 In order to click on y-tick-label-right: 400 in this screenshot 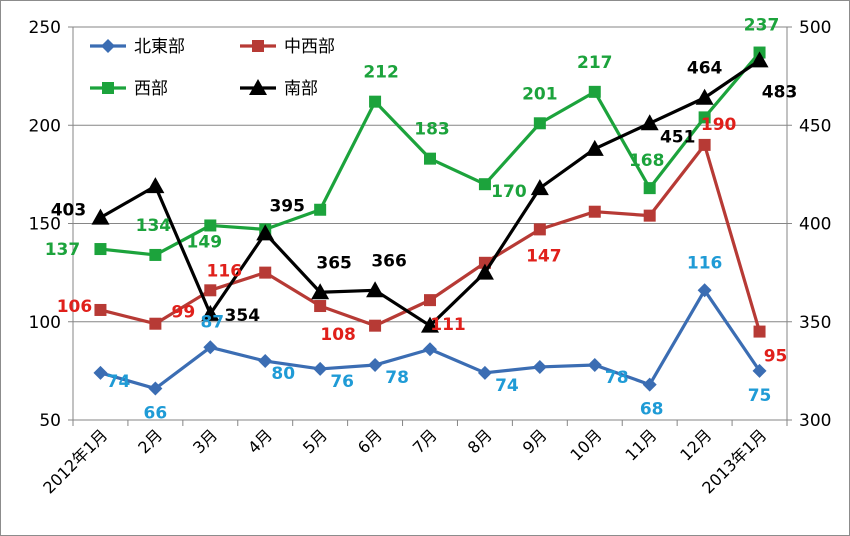, I will do `click(815, 225)`.